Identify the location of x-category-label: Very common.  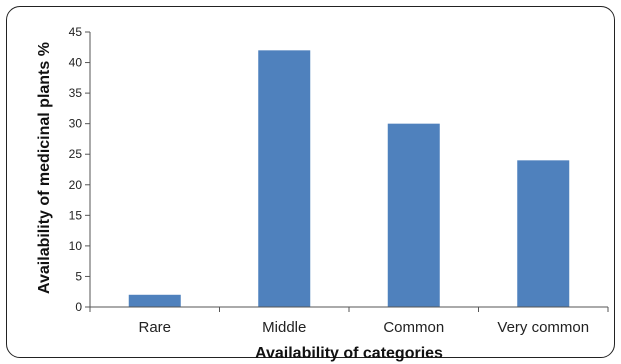
(543, 327).